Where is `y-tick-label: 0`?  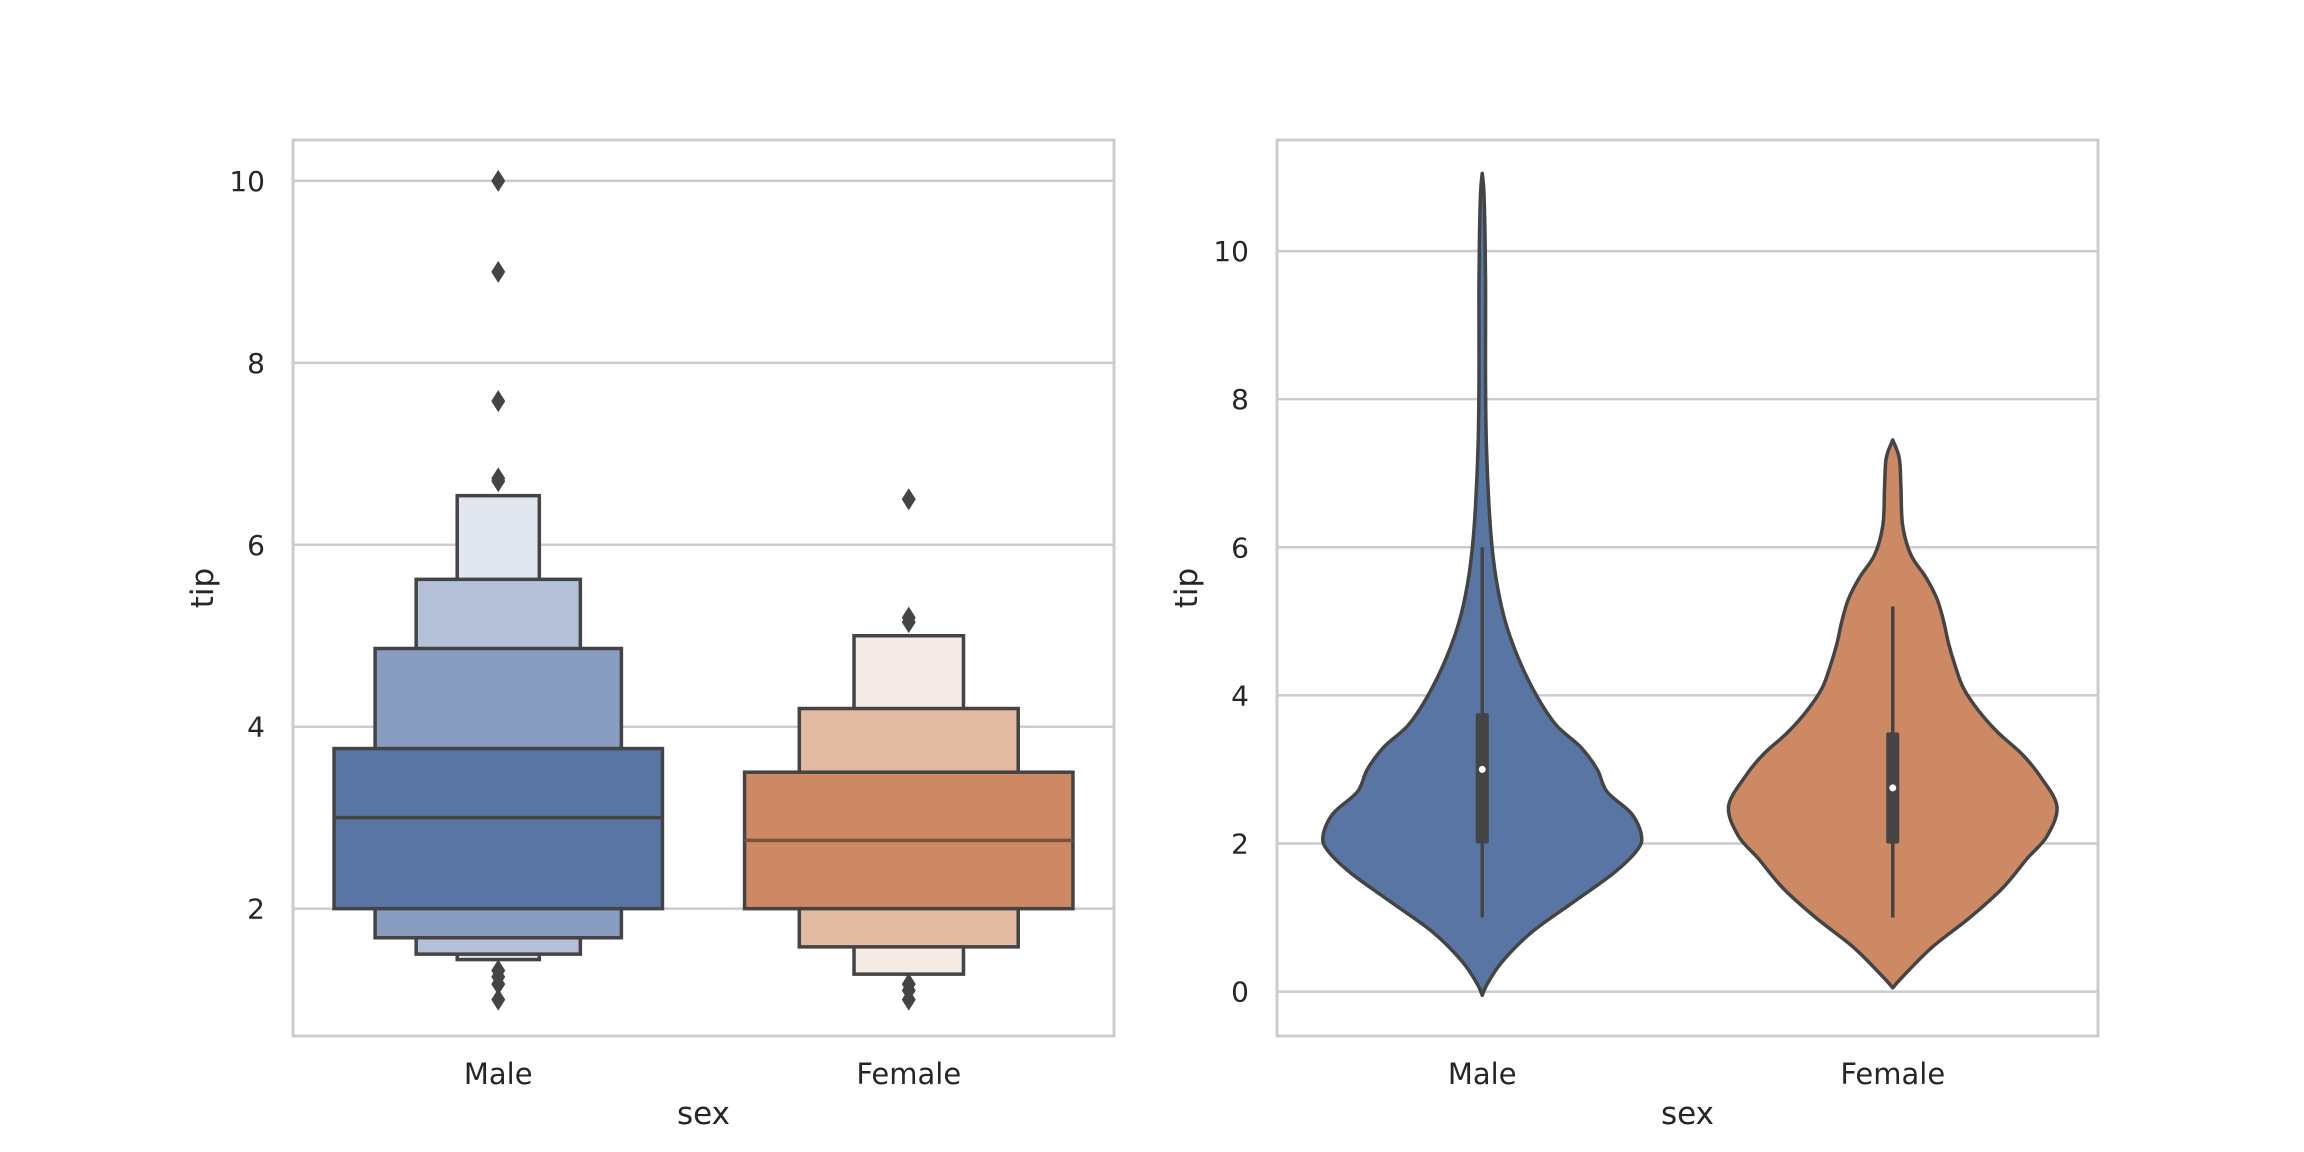 y-tick-label: 0 is located at coordinates (1240, 992).